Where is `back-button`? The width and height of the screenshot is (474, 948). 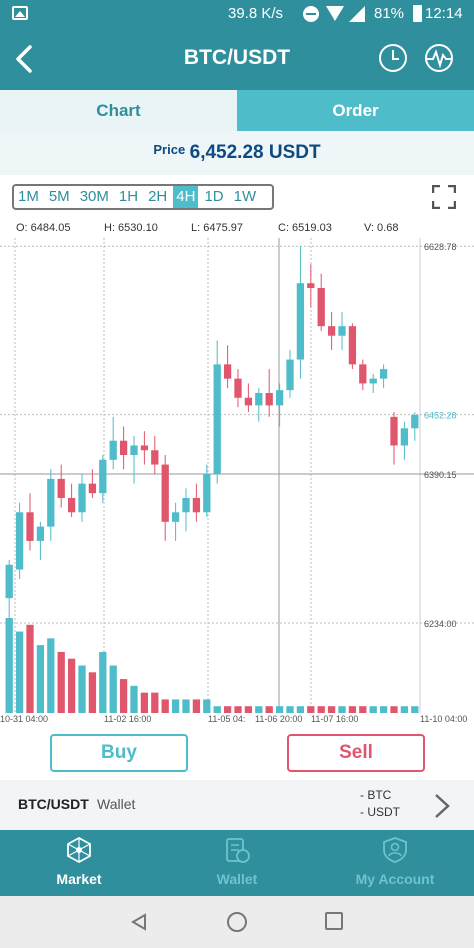
back-button is located at coordinates (26, 59).